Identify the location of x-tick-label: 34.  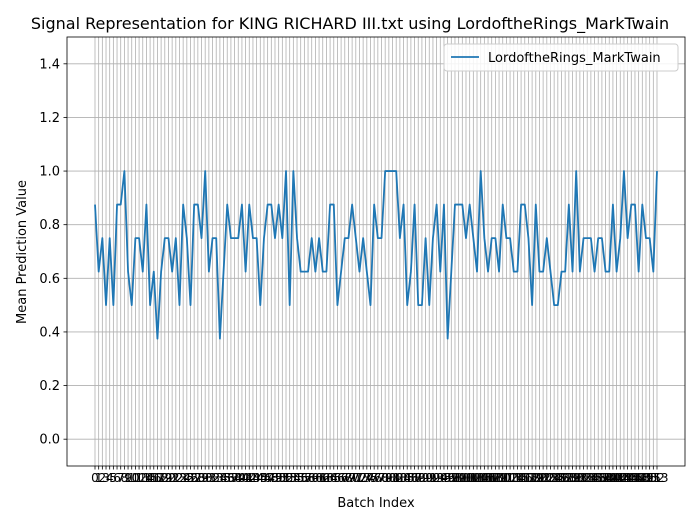
(219, 478).